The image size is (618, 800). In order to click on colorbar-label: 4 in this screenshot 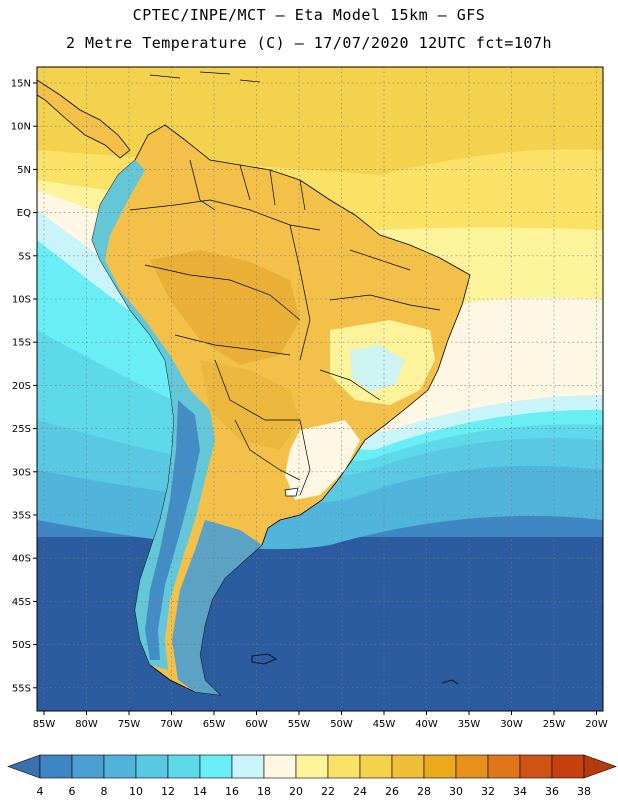, I will do `click(40, 791)`.